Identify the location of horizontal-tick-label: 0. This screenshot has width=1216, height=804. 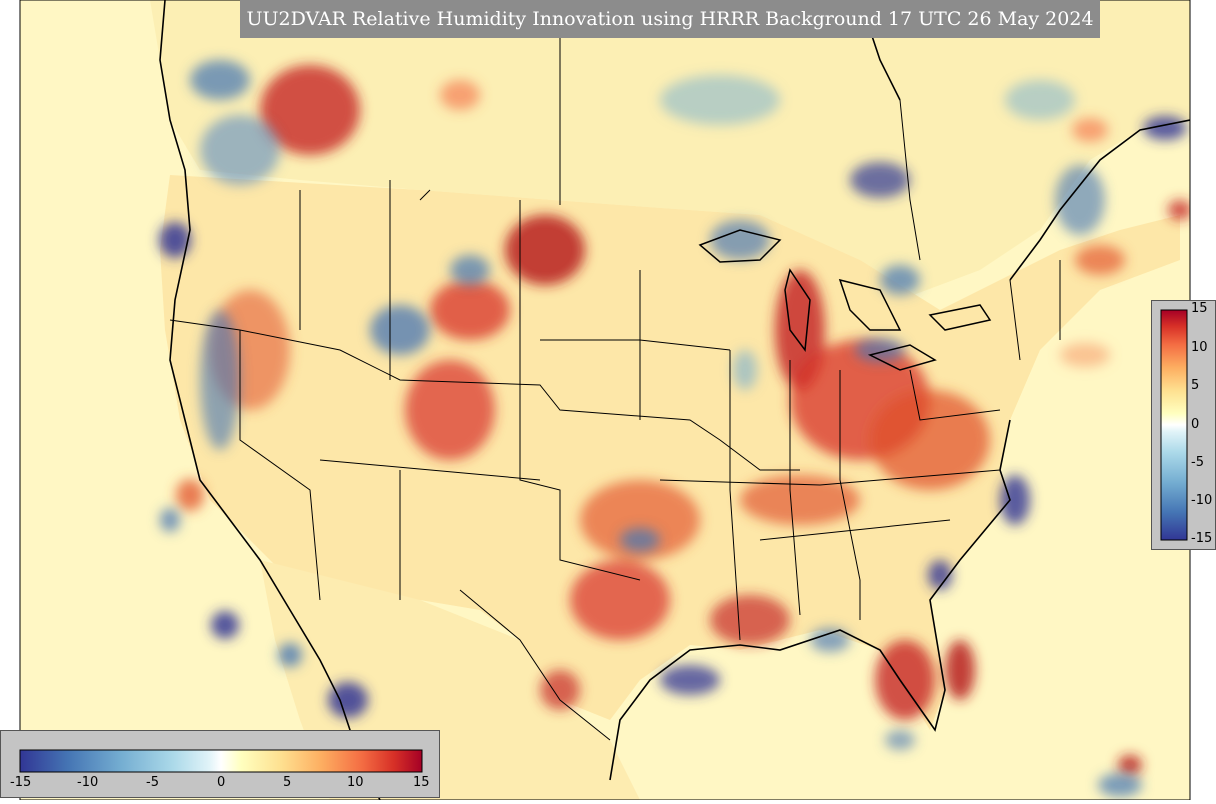
(221, 782).